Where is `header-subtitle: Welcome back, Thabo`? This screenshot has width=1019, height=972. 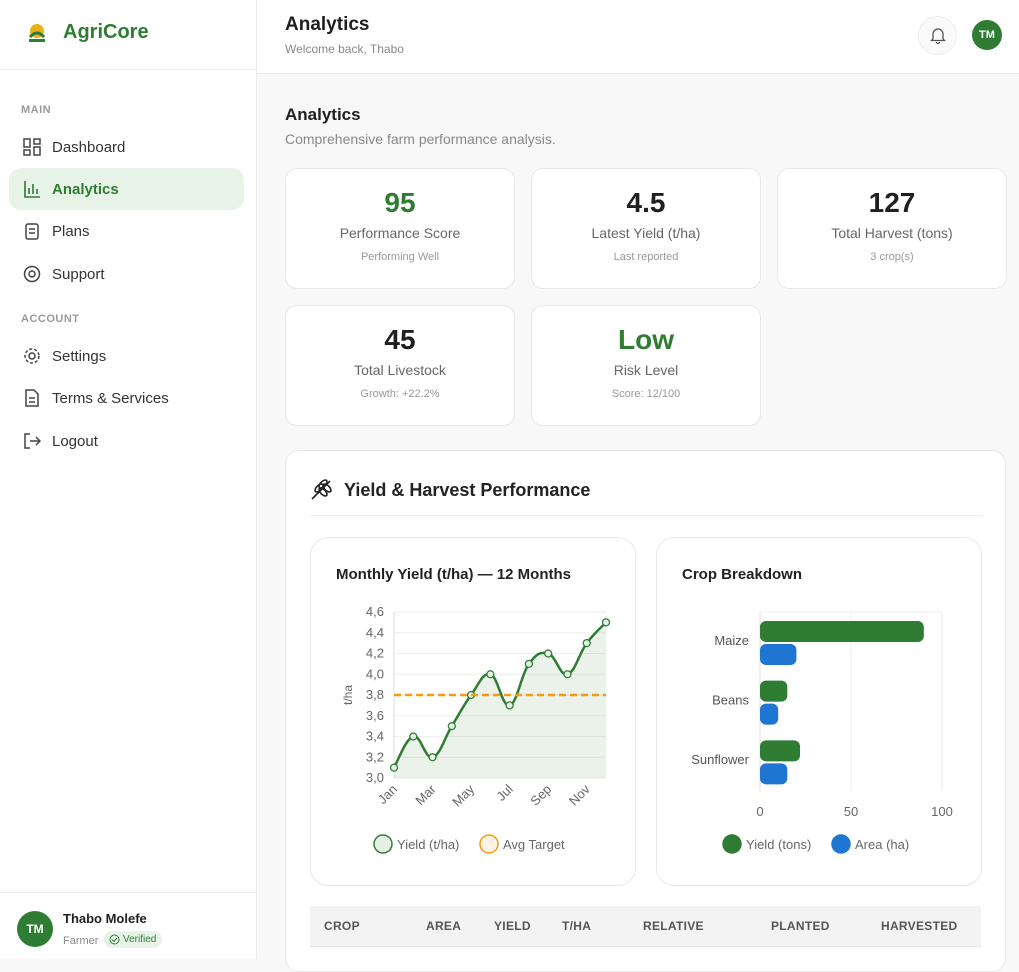
header-subtitle: Welcome back, Thabo is located at coordinates (344, 49).